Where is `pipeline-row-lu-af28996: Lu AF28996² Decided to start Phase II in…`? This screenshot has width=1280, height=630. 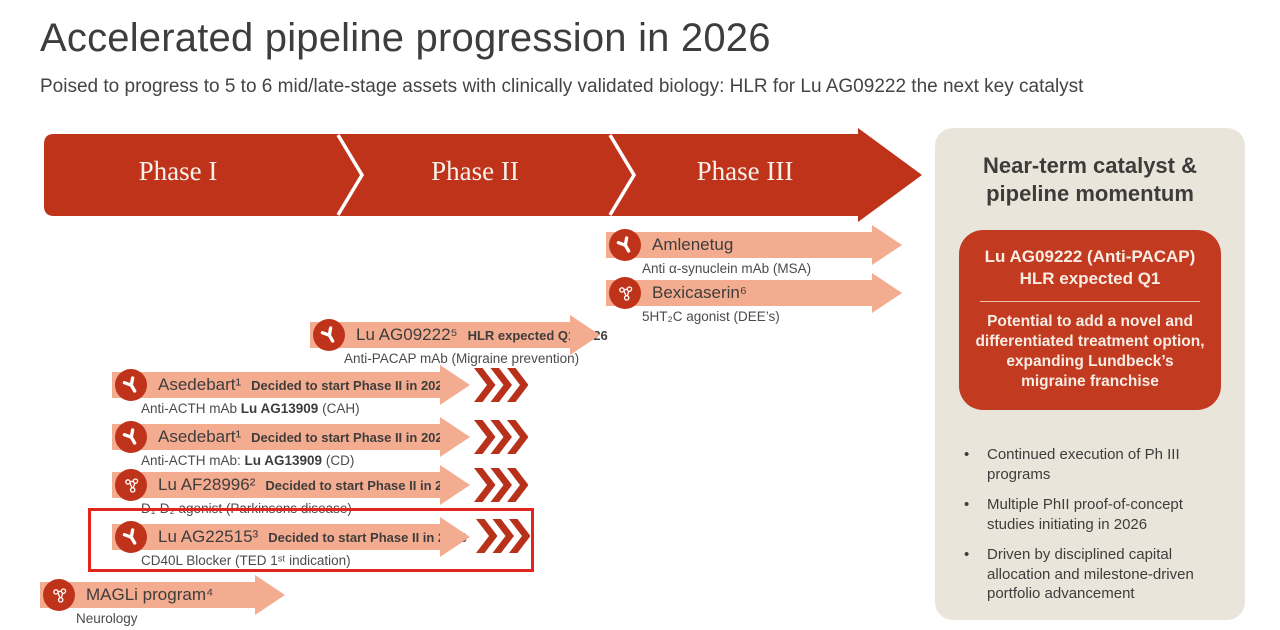 pipeline-row-lu-af28996: Lu AF28996² Decided to start Phase II in… is located at coordinates (291, 485).